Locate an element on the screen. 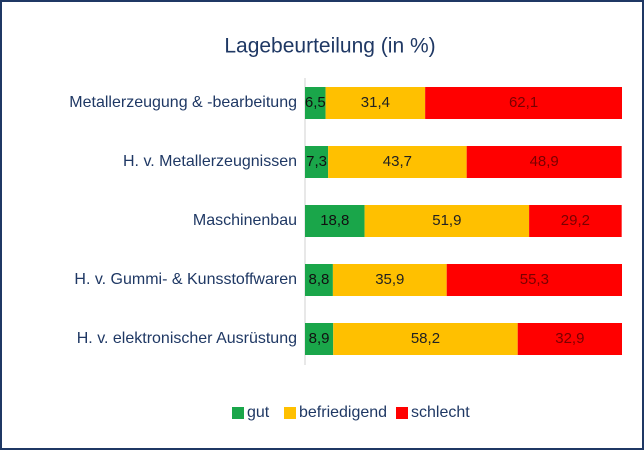  chart-title: Lagebeurteilung (in %) is located at coordinates (329, 46).